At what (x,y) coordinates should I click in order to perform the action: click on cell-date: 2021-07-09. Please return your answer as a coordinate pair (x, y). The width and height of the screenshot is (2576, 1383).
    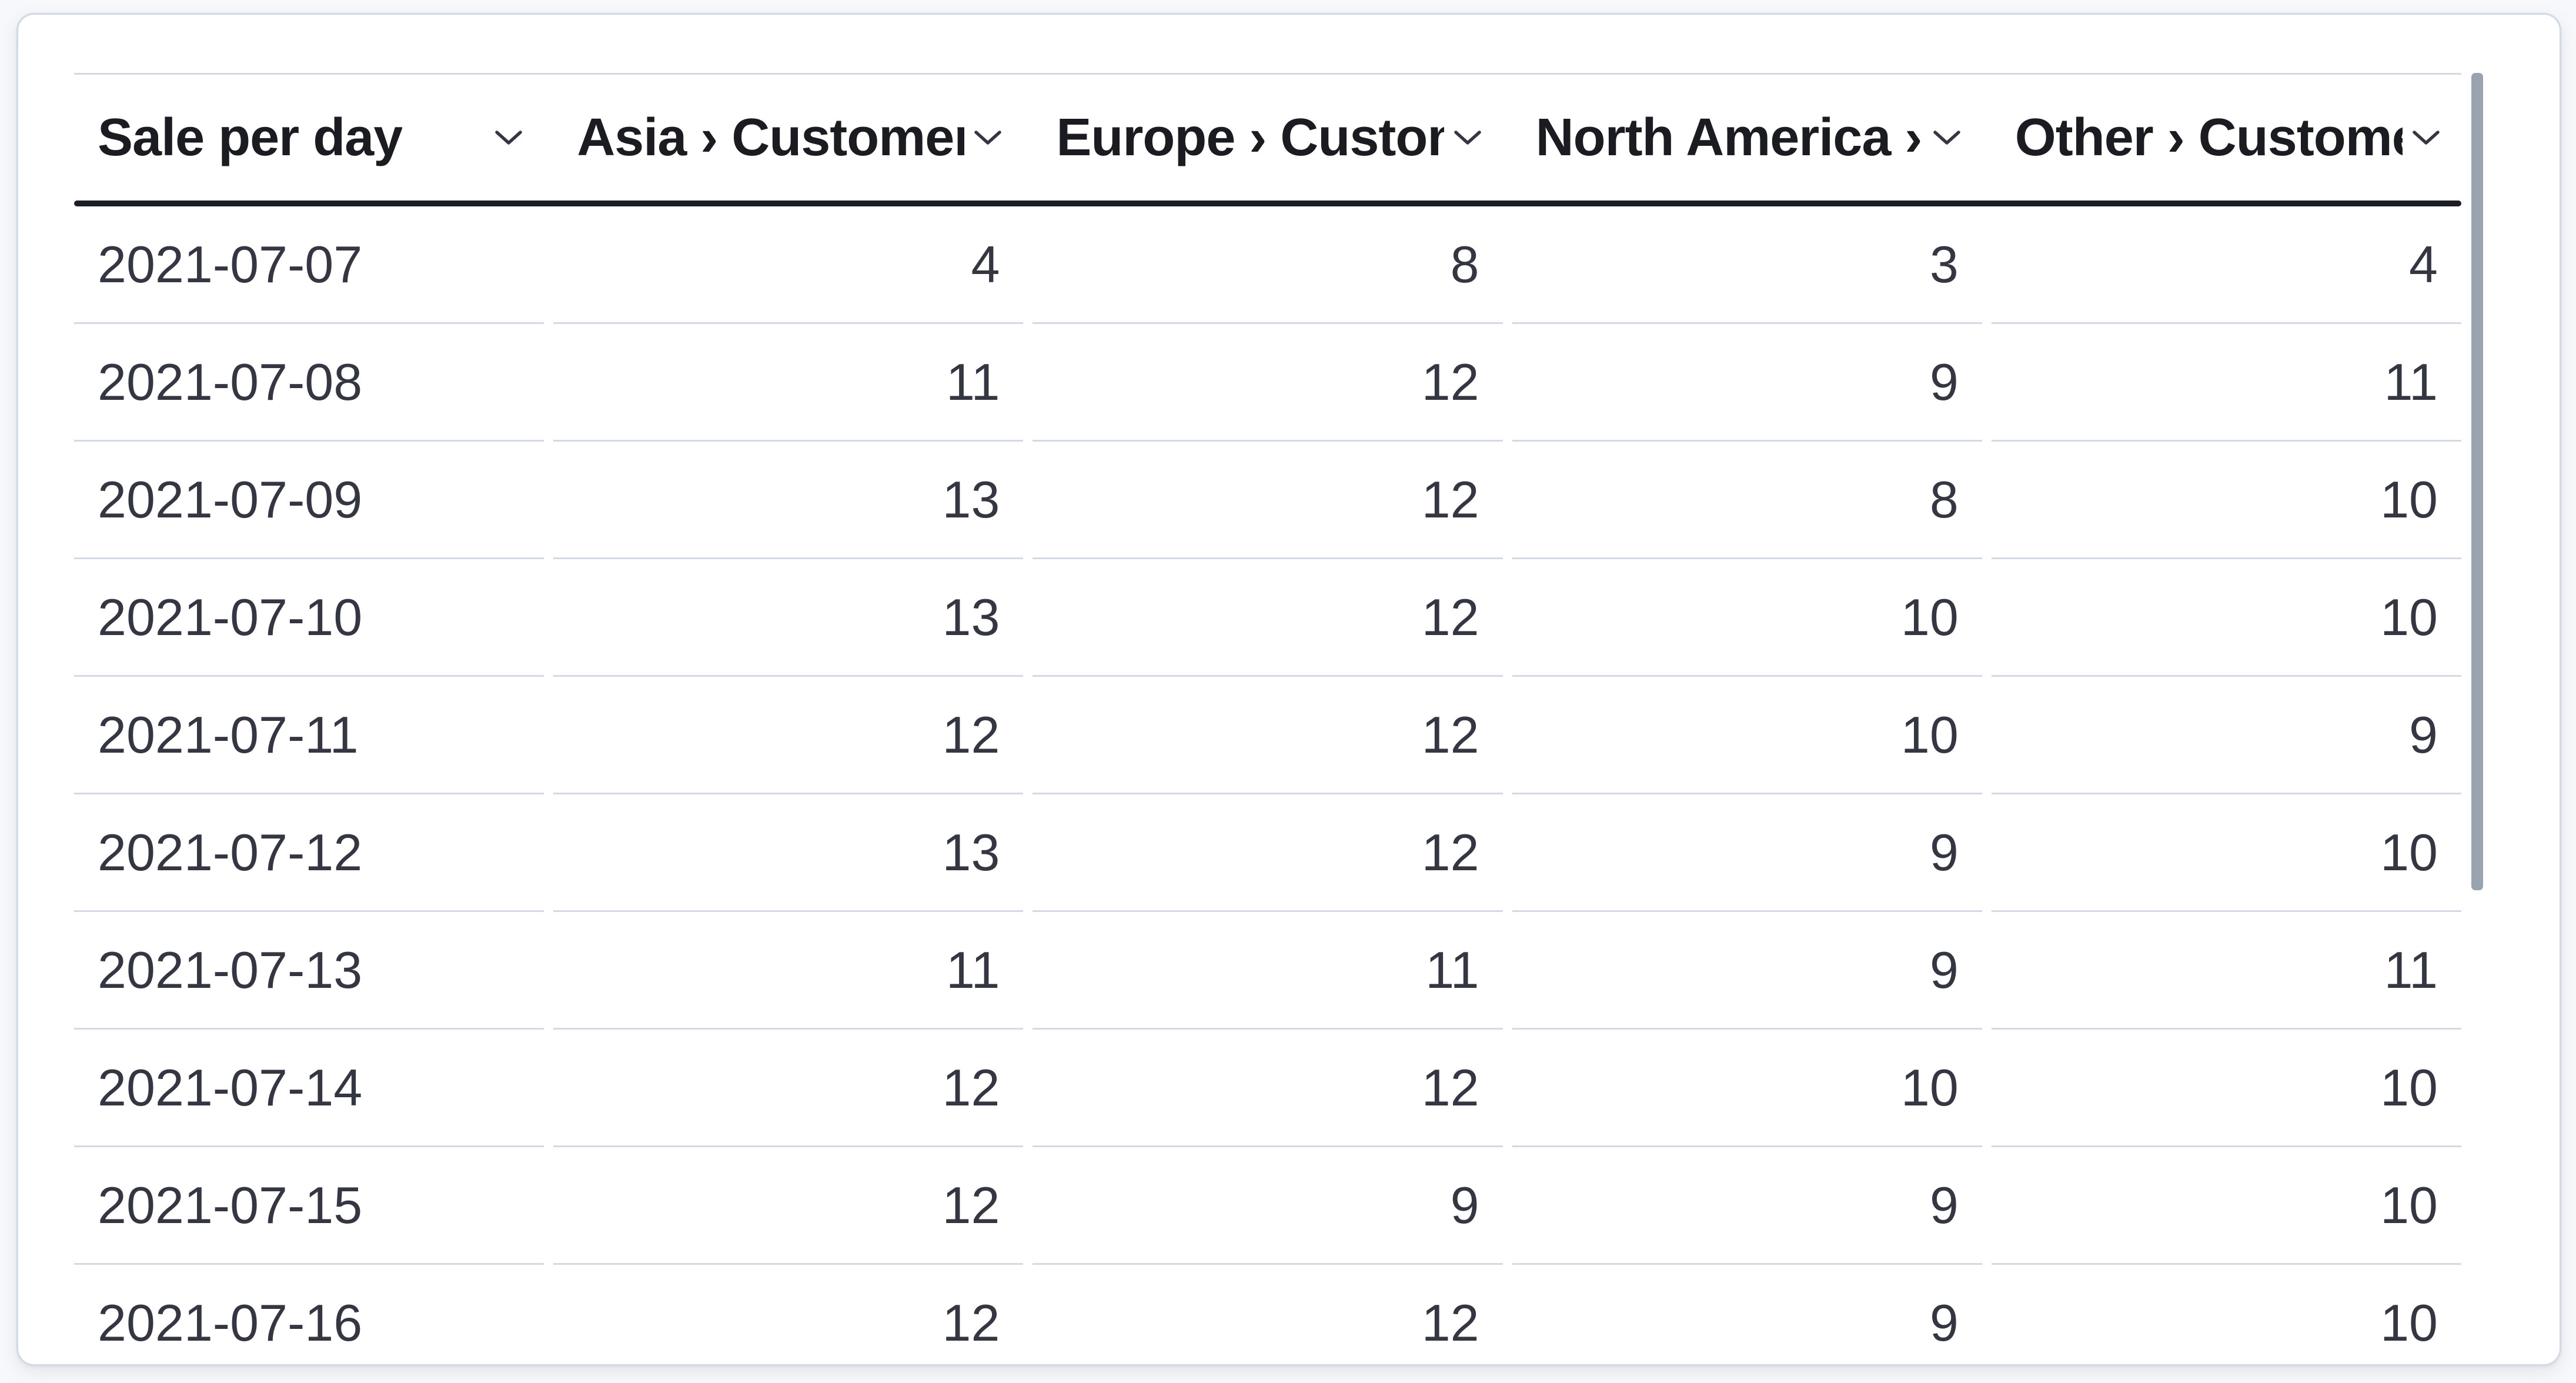
    Looking at the image, I should click on (309, 500).